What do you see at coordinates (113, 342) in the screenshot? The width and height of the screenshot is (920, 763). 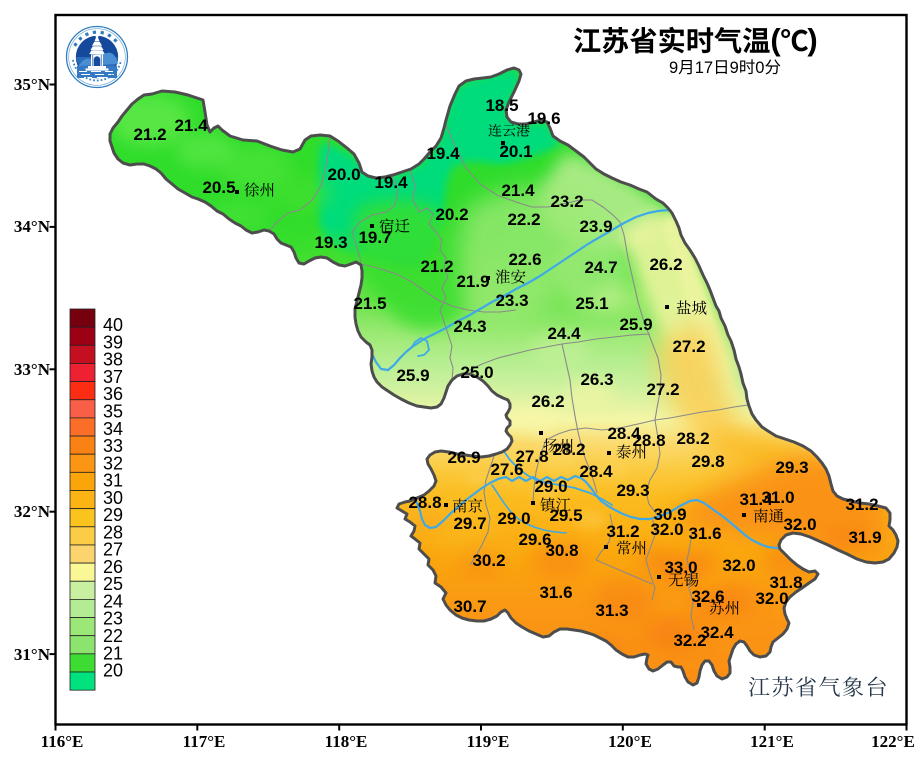 I see `svg-text: 39` at bounding box center [113, 342].